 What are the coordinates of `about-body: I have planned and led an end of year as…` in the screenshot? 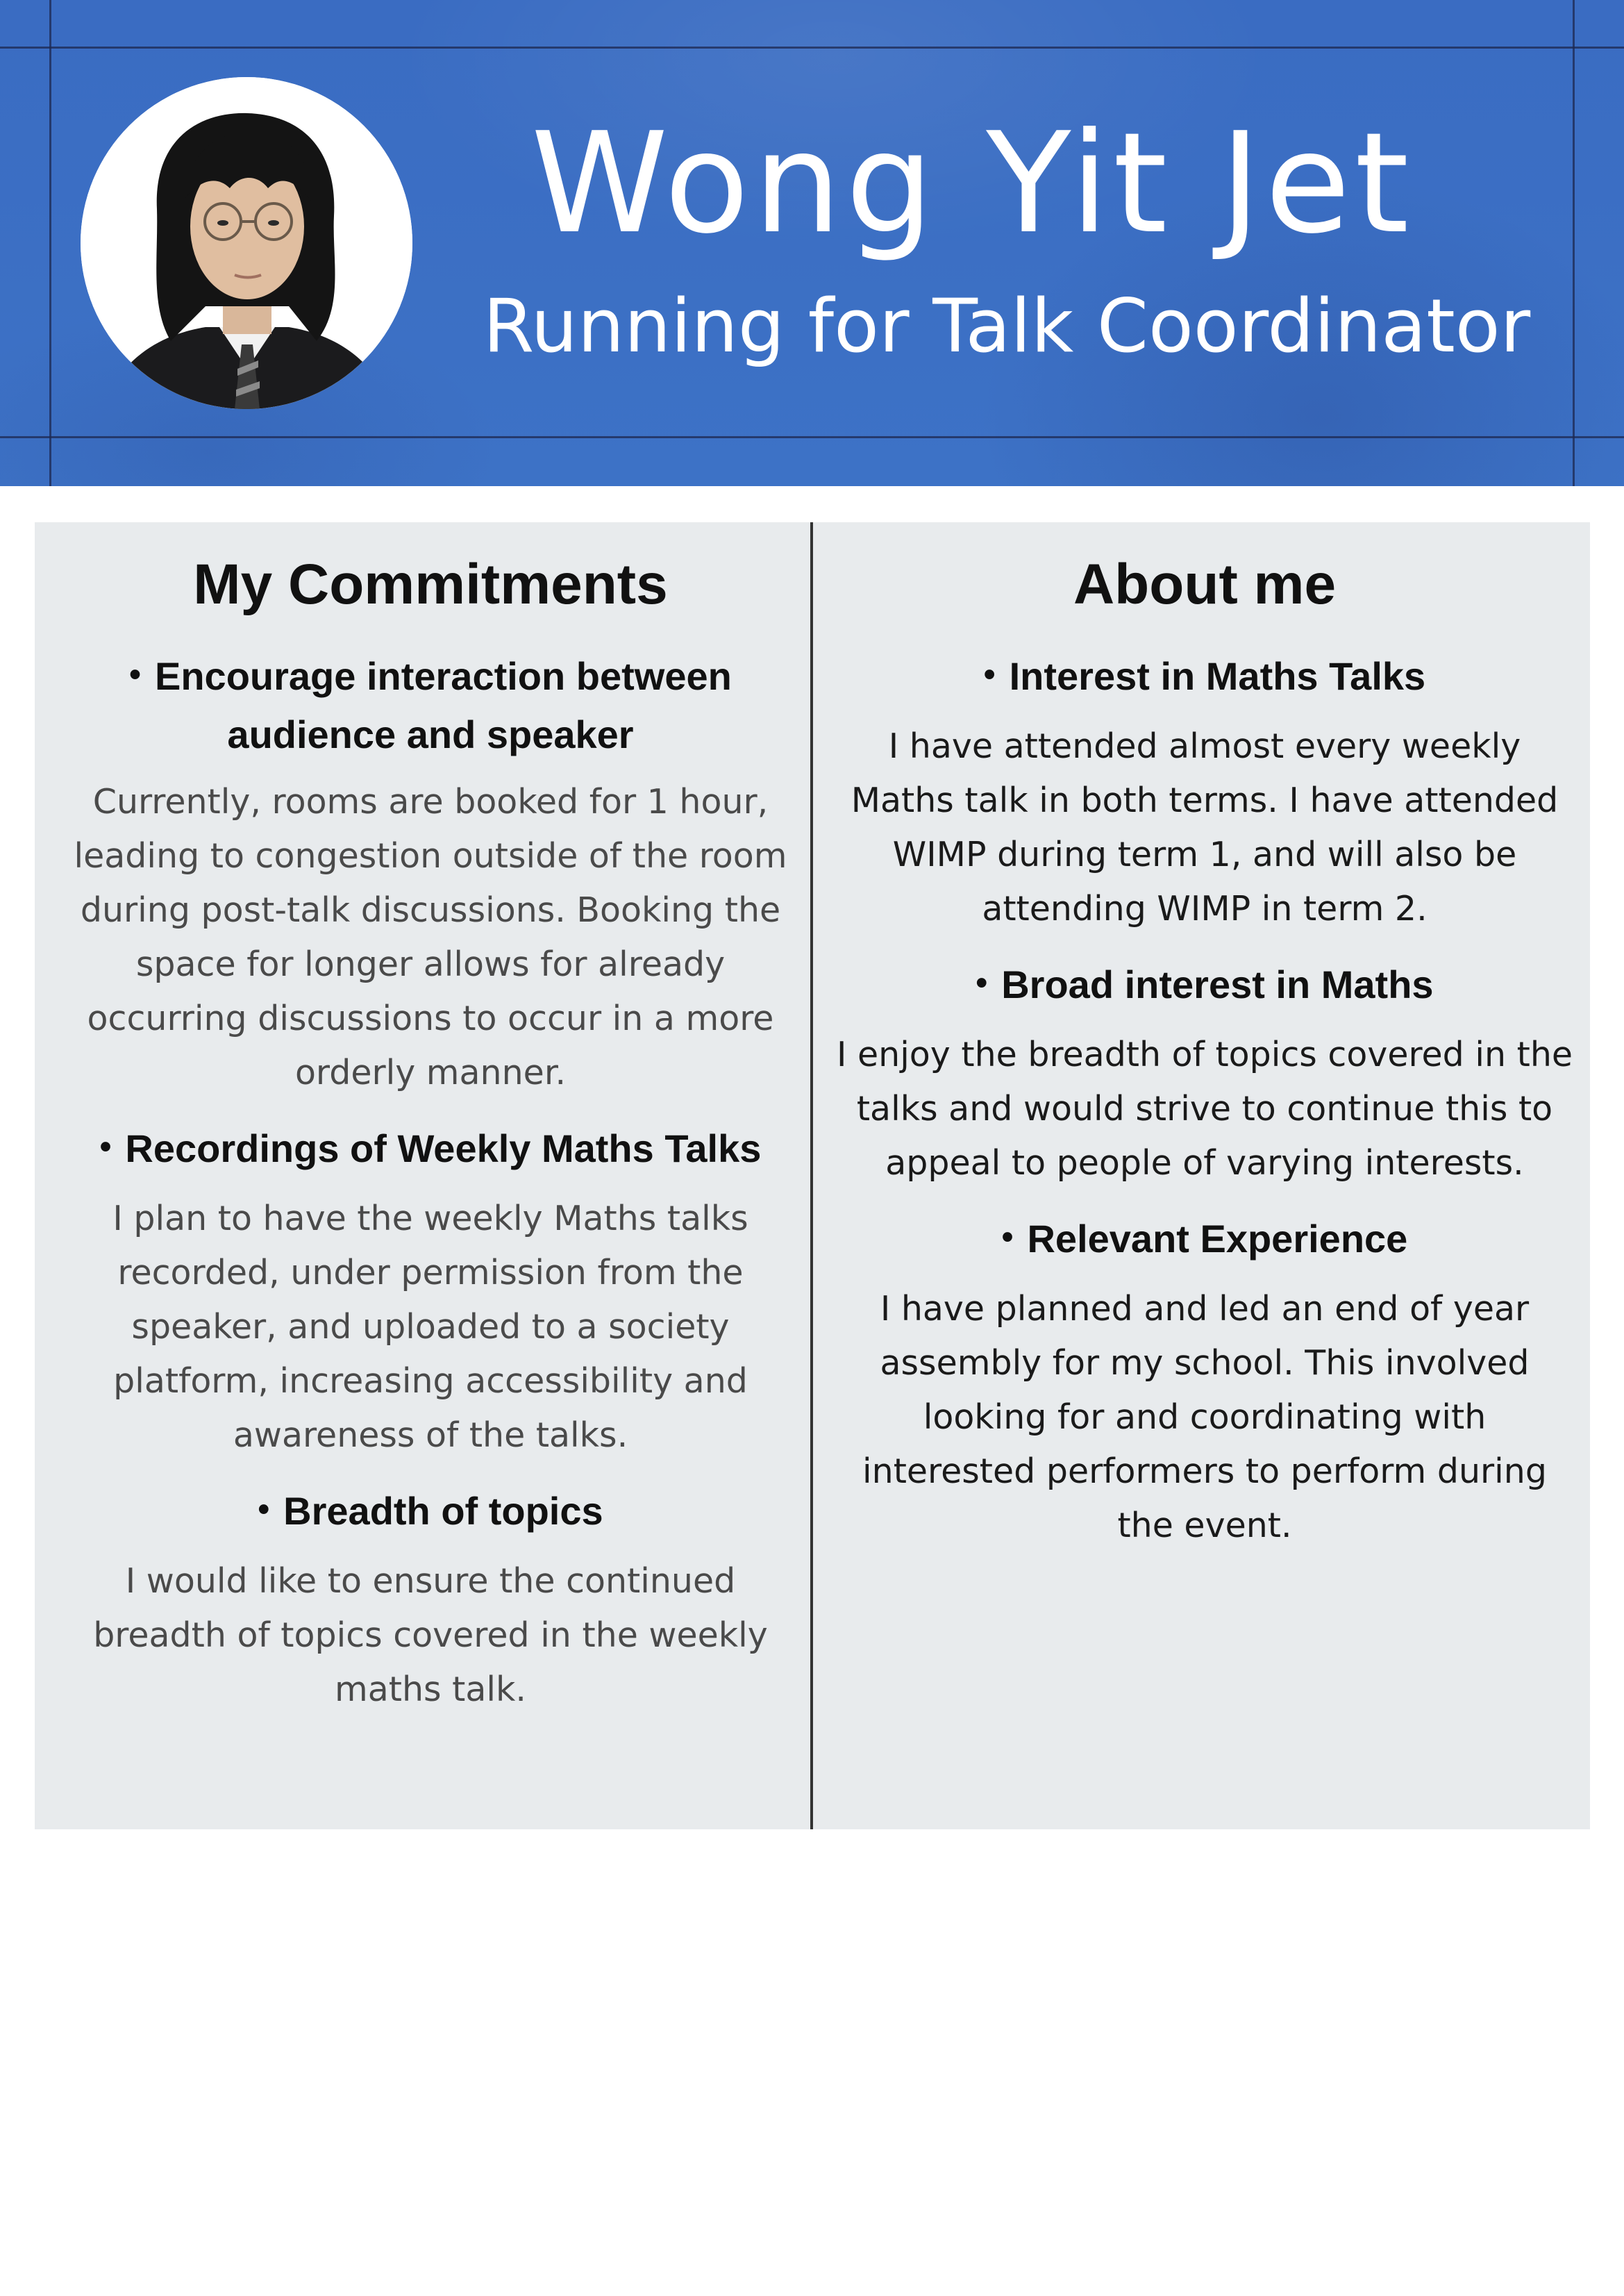 It's located at (1205, 1417).